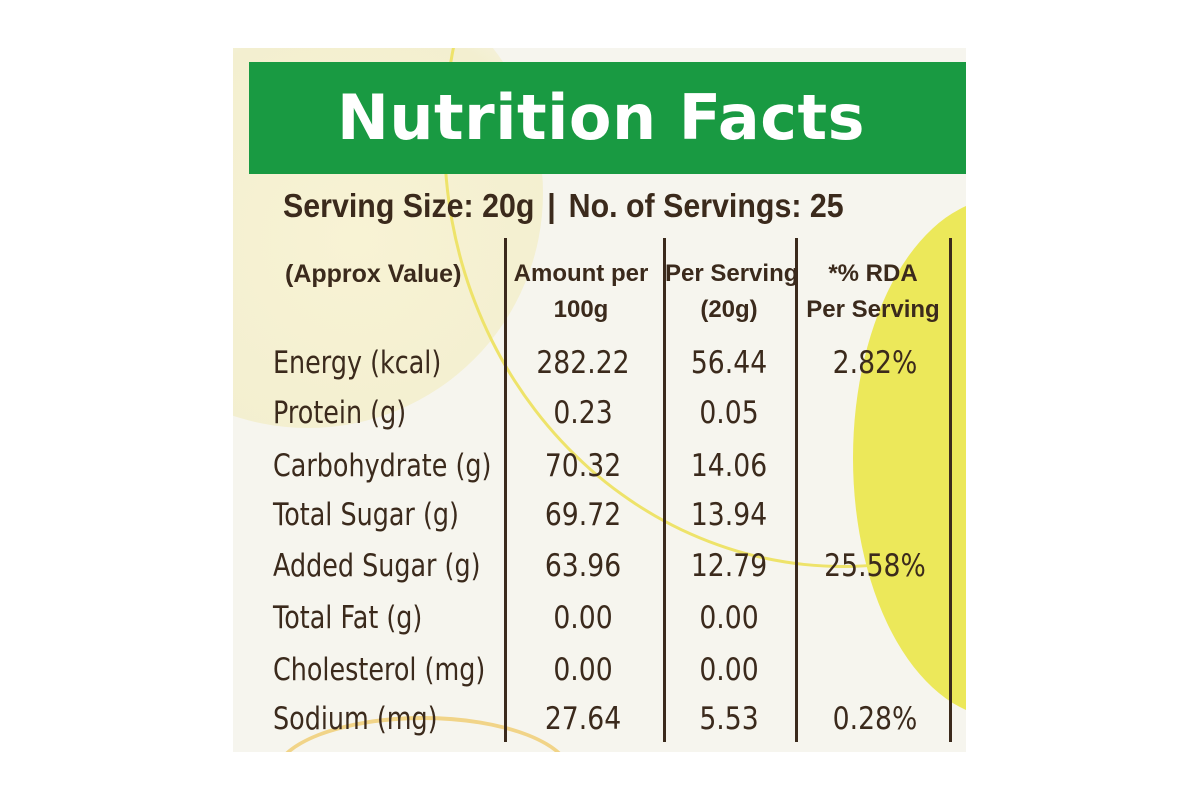  Describe the element at coordinates (366, 515) in the screenshot. I see `nutrient-name: Total Sugar (g)` at that location.